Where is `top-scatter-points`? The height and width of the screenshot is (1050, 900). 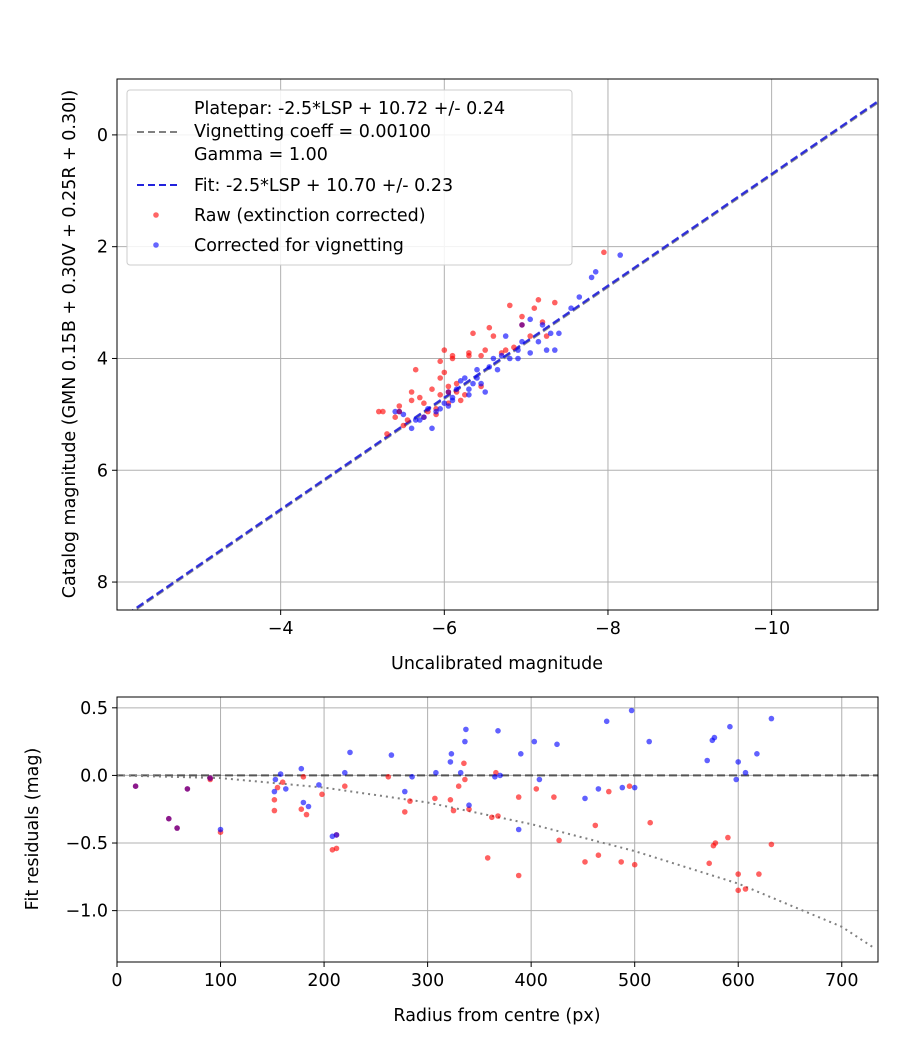 top-scatter-points is located at coordinates (499, 343).